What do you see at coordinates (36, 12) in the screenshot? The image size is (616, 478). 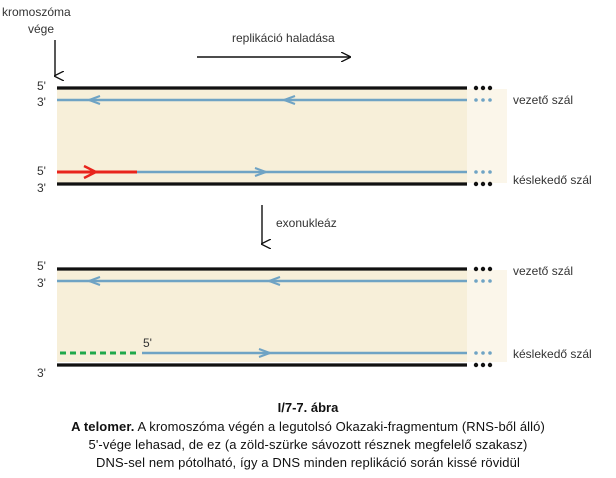 I see `chromosome-end-label-1: kromoszóma` at bounding box center [36, 12].